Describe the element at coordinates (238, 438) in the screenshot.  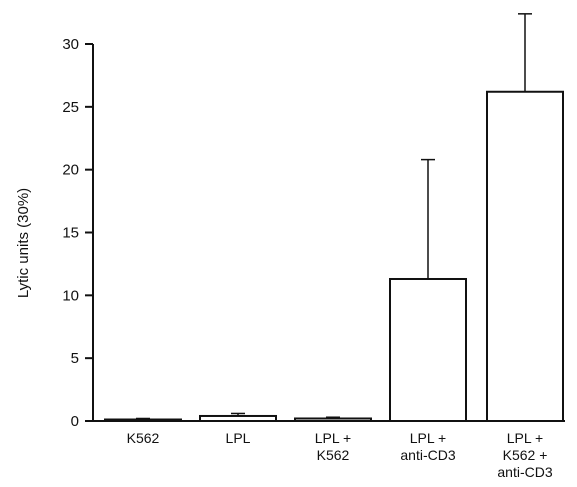
I see `category-label: LPL` at that location.